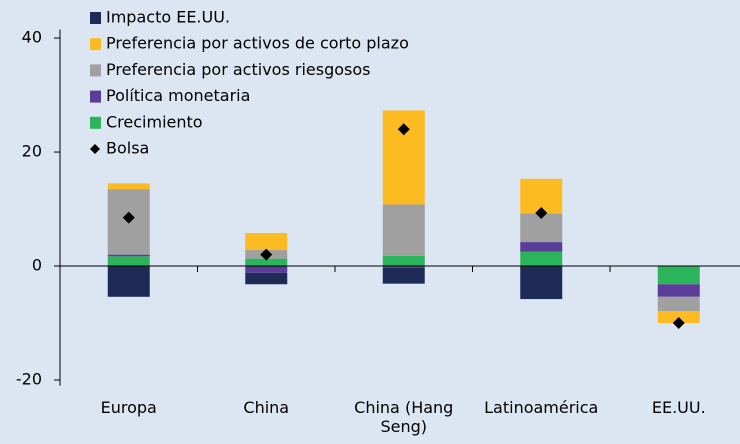  I want to click on x-tick-label: Europa, so click(128, 407).